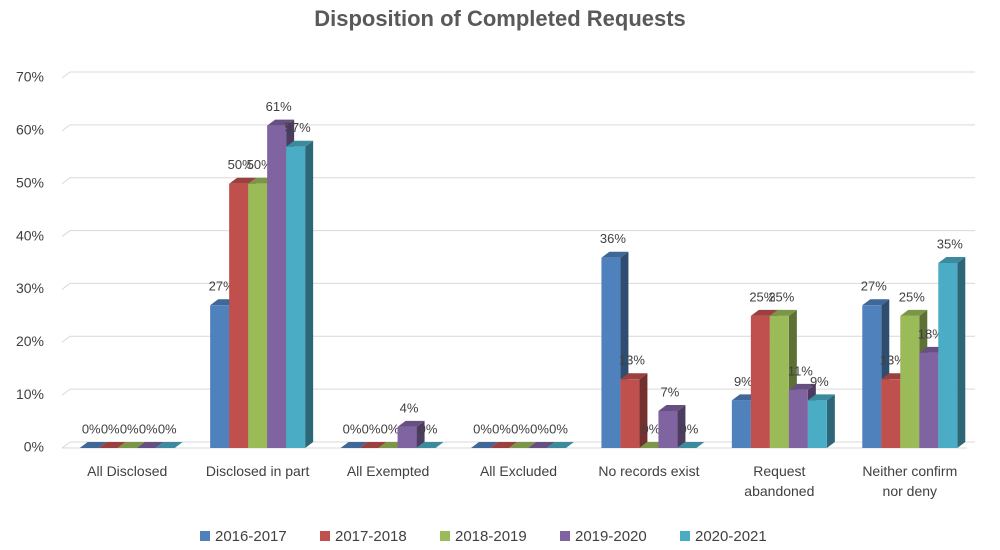 This screenshot has width=1000, height=550. I want to click on data-label: 36%, so click(613, 238).